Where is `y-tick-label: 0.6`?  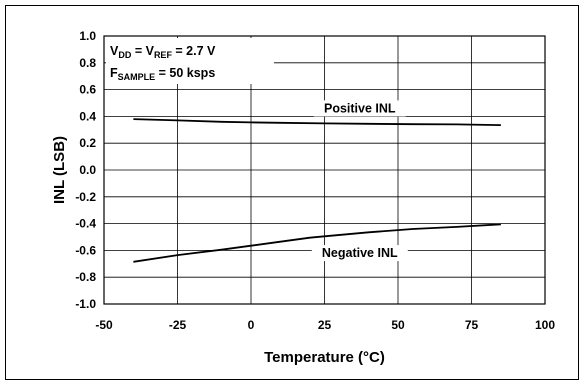
y-tick-label: 0.6 is located at coordinates (87, 90).